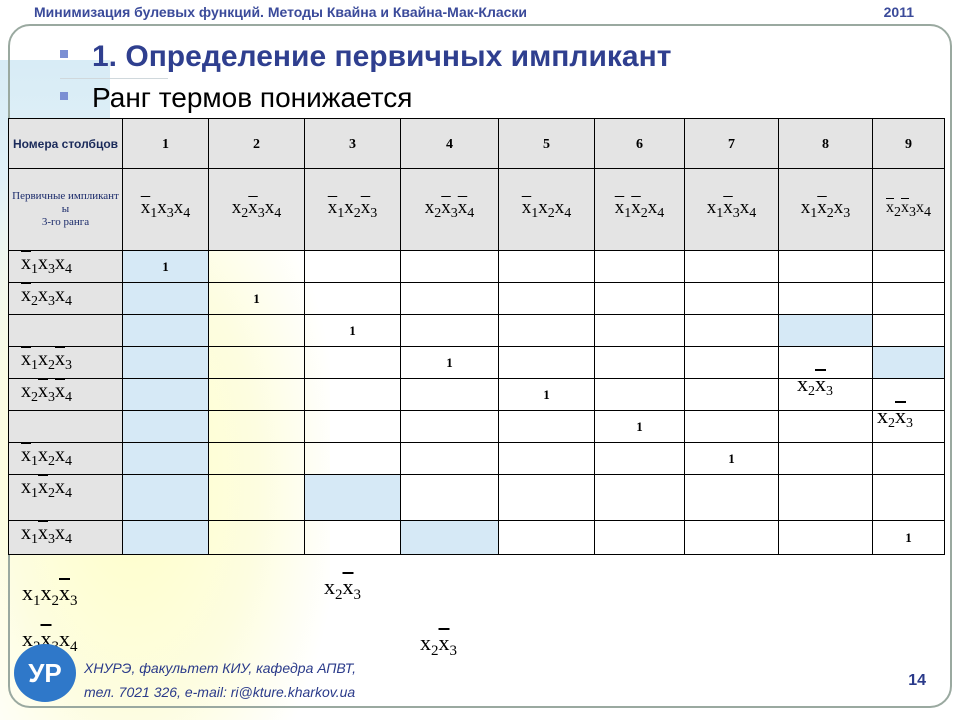 The height and width of the screenshot is (720, 960). I want to click on table-row: x1x2x4, so click(476, 497).